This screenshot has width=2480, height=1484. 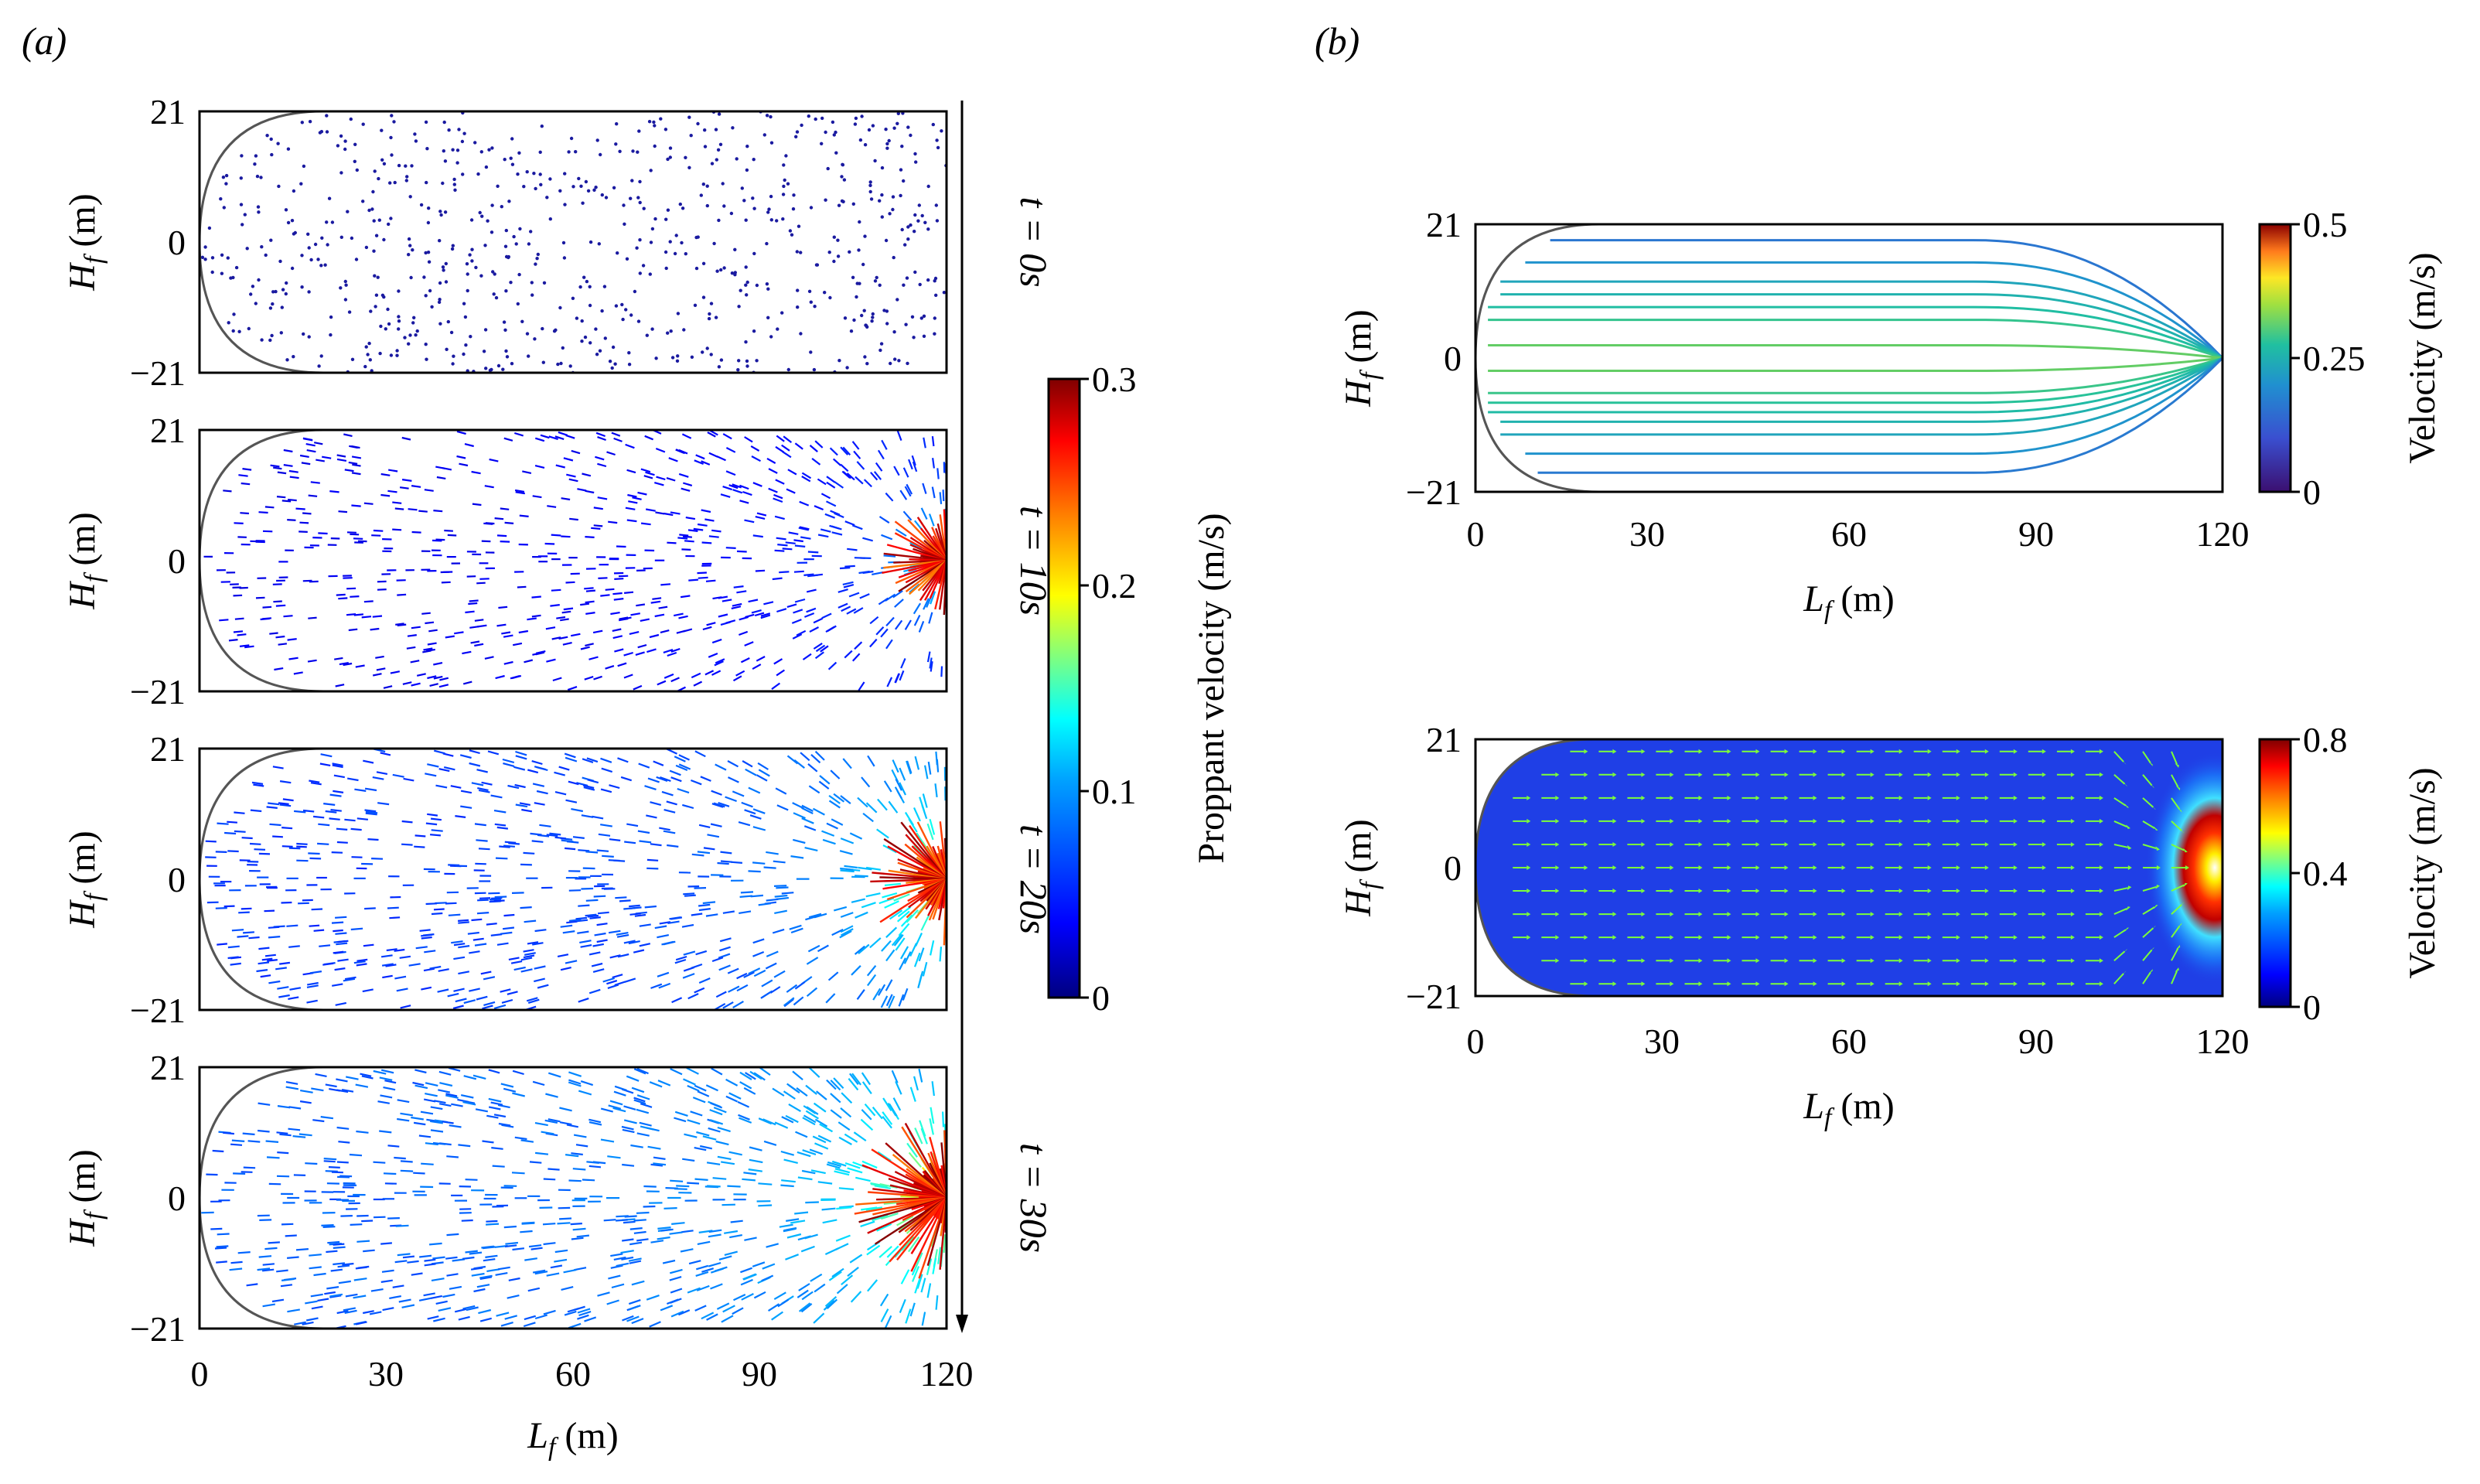 What do you see at coordinates (168, 112) in the screenshot?
I see `y-tick-label-top: 21` at bounding box center [168, 112].